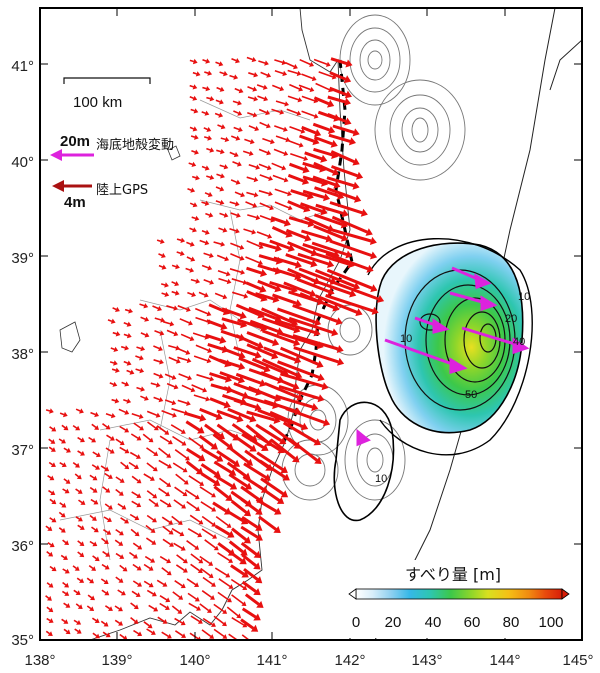  I want to click on colorbar-tick: 20, so click(393, 622).